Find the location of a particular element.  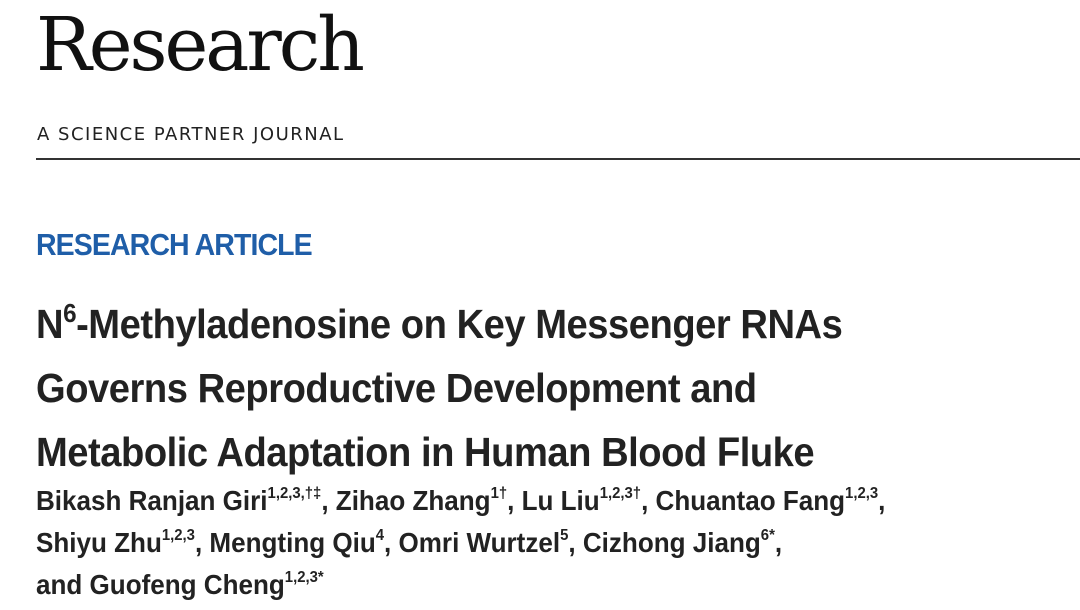

author-item: and Guofeng Cheng1,2,3* is located at coordinates (180, 584).